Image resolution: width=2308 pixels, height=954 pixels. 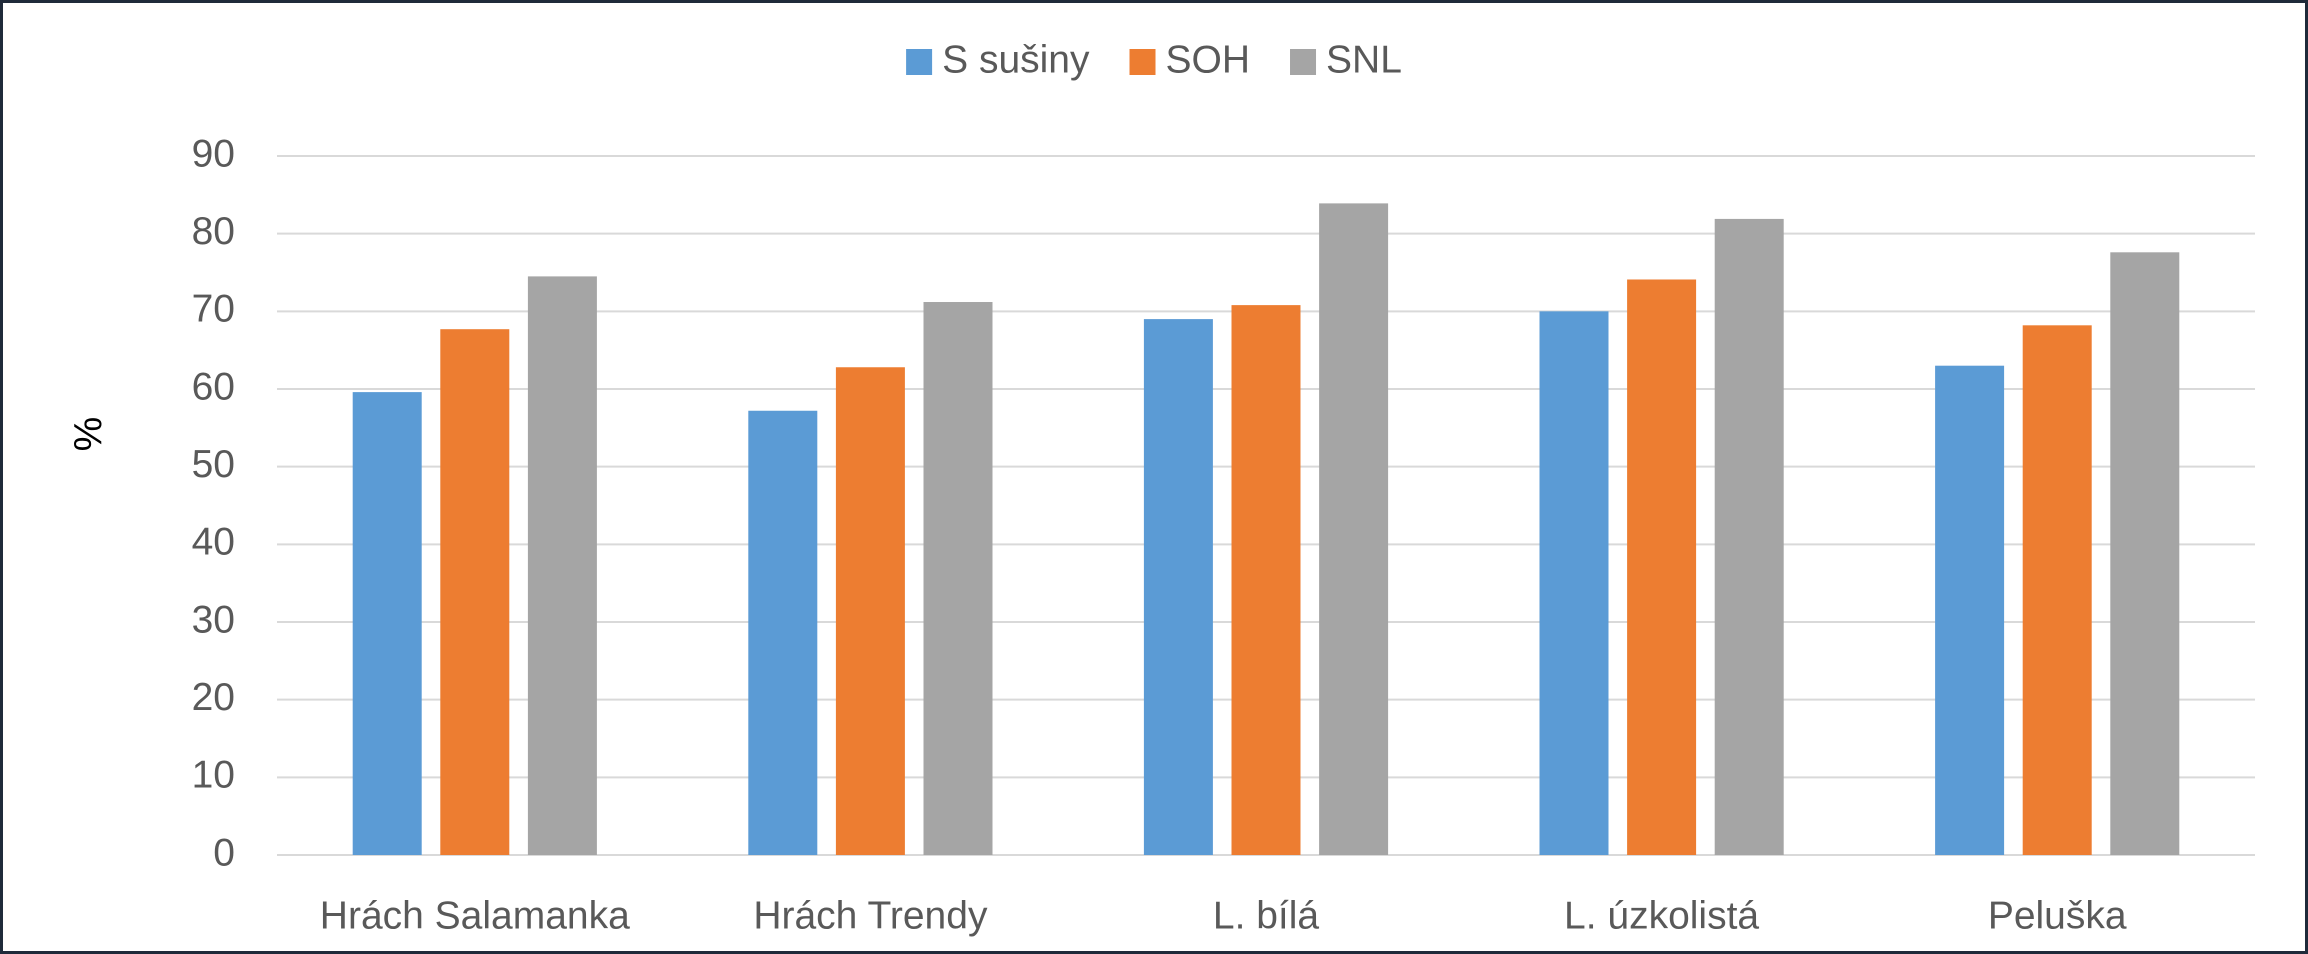 What do you see at coordinates (224, 852) in the screenshot?
I see `y-tick-label: 0` at bounding box center [224, 852].